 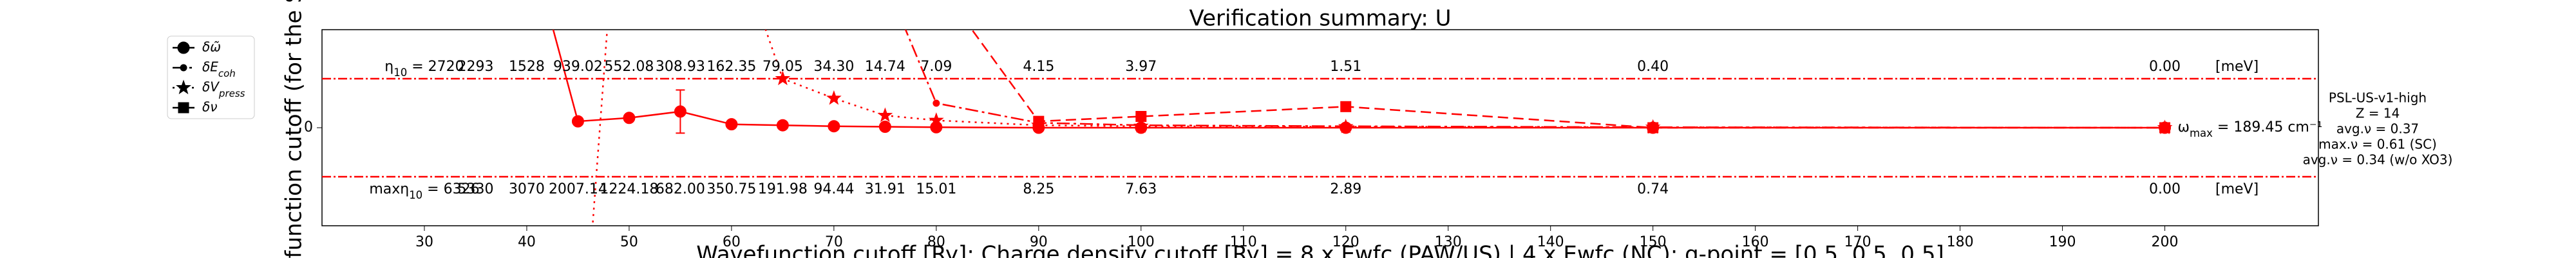 What do you see at coordinates (1653, 67) in the screenshot?
I see `eta-label: 0.40` at bounding box center [1653, 67].